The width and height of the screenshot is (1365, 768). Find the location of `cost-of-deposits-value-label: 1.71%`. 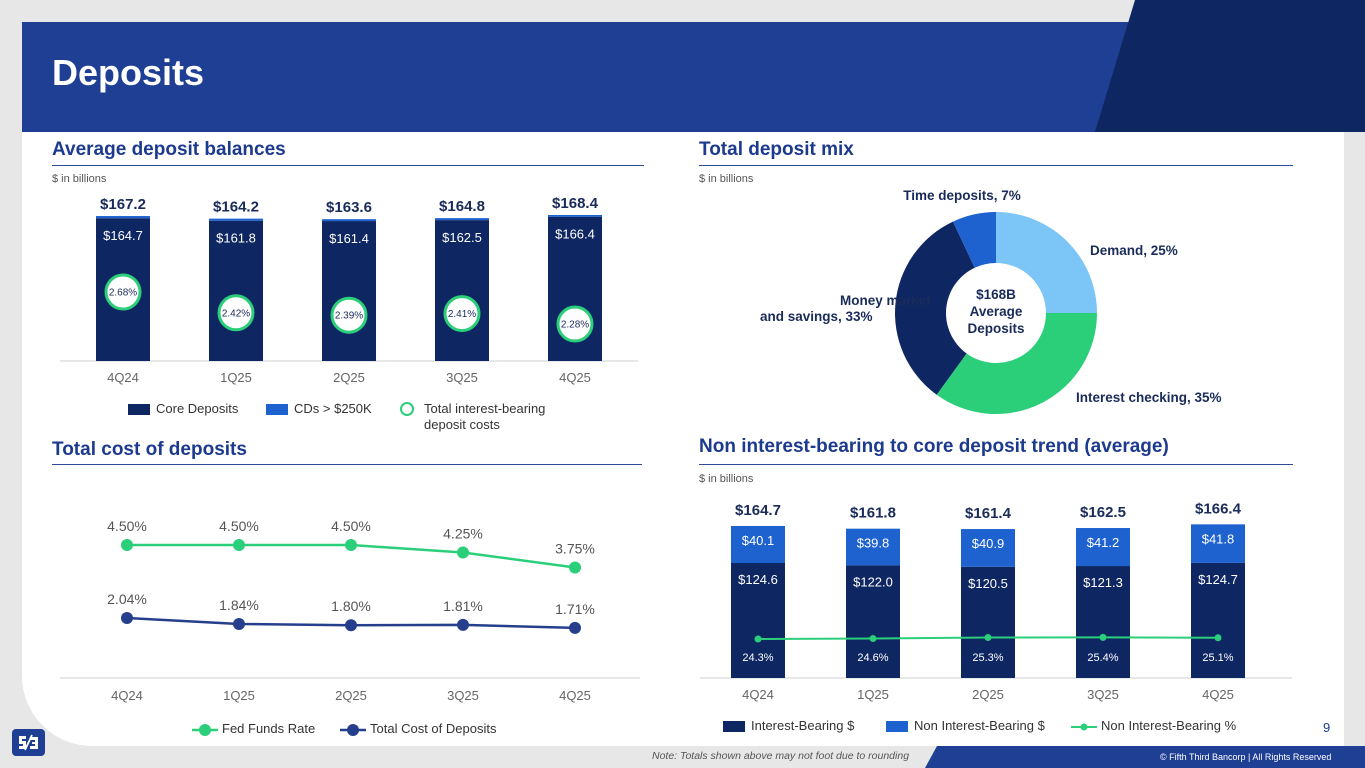

cost-of-deposits-value-label: 1.71% is located at coordinates (575, 609).